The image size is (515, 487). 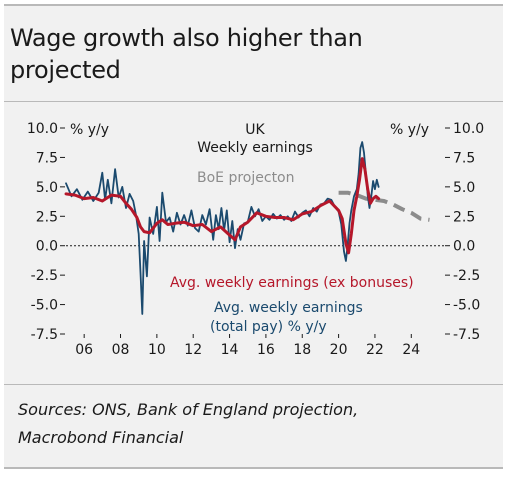 What do you see at coordinates (186, 38) in the screenshot?
I see `title-line-1: Wage growth also higher than` at bounding box center [186, 38].